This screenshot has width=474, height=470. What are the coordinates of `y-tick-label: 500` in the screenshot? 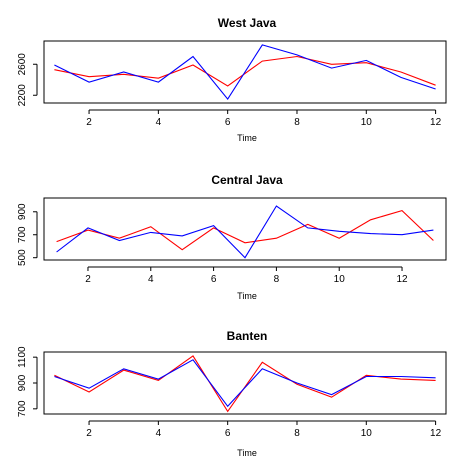 It's located at (22, 257).